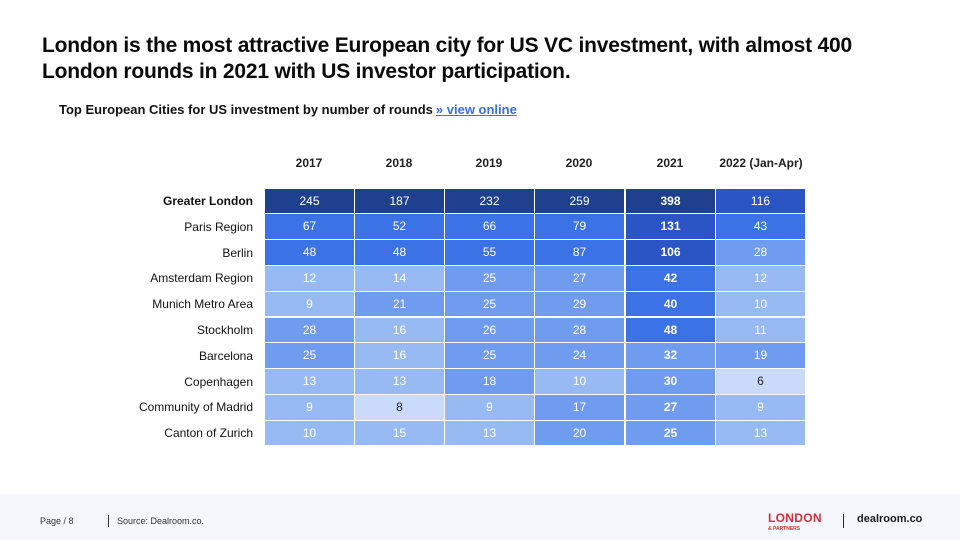  I want to click on heatmap-cell: 43, so click(760, 227).